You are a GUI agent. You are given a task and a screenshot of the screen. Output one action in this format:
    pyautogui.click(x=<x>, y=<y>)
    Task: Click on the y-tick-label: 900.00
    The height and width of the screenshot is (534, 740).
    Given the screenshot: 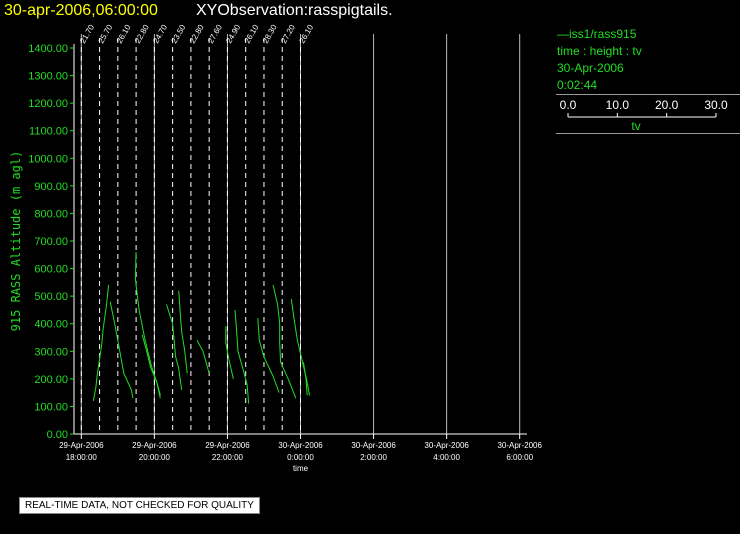 What is the action you would take?
    pyautogui.click(x=51, y=187)
    